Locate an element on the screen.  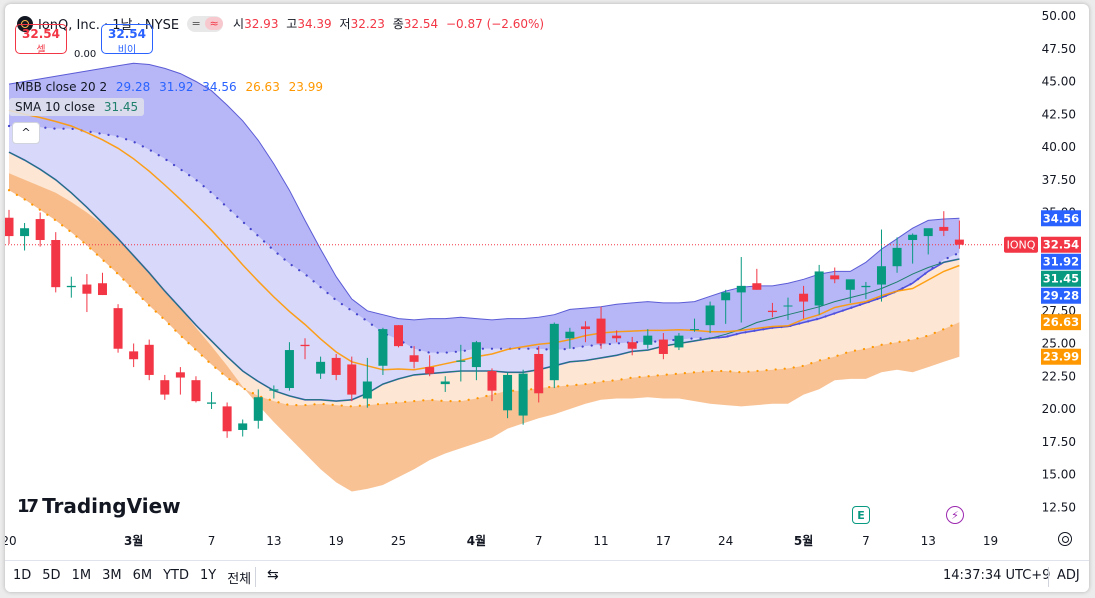
period-6m: 6M is located at coordinates (142, 575).